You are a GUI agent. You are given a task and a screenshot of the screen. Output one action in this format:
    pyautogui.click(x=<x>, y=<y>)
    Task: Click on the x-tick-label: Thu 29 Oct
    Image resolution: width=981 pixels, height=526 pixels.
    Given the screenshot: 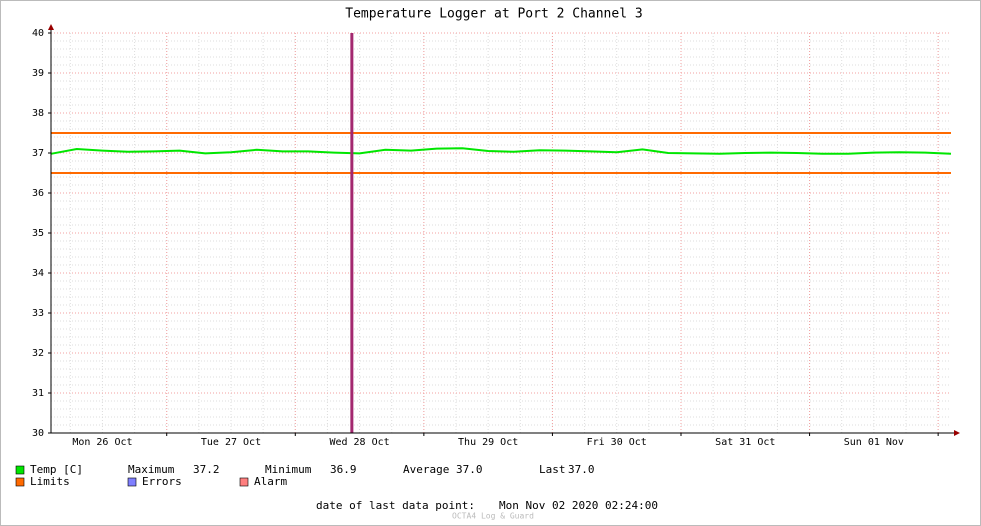 What is the action you would take?
    pyautogui.click(x=488, y=442)
    